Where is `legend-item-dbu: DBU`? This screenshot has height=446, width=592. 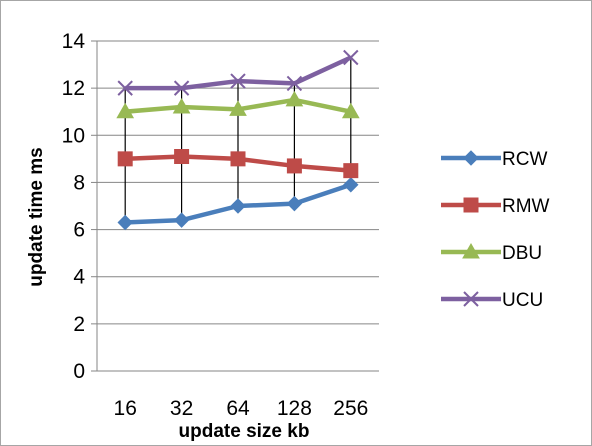 legend-item-dbu: DBU is located at coordinates (491, 253).